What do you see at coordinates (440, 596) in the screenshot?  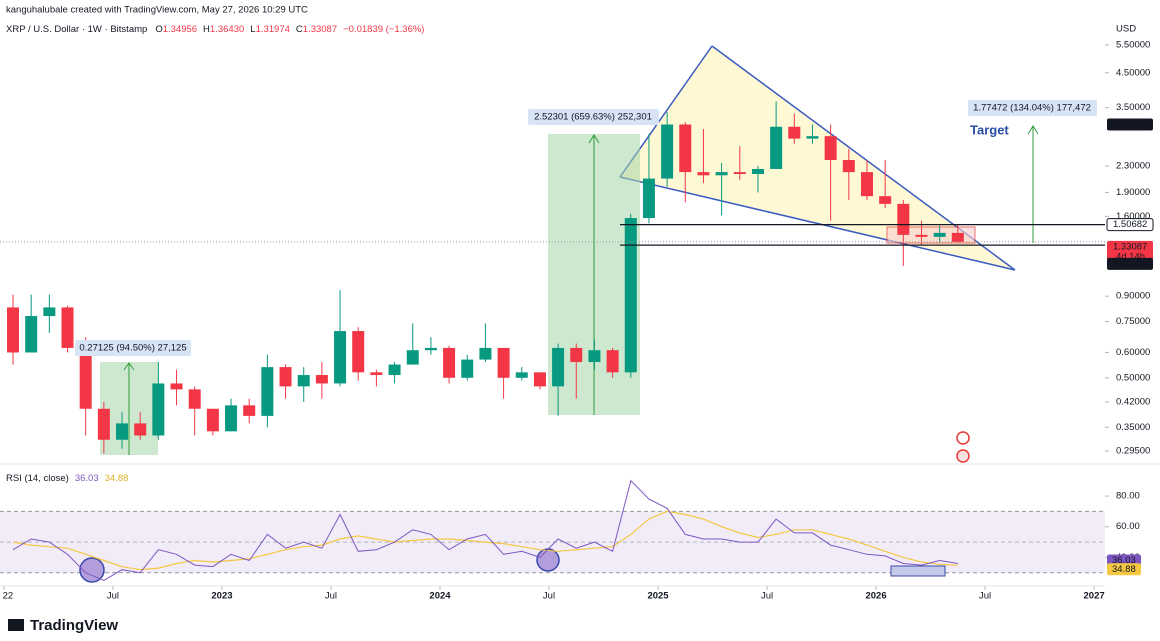 I see `x-tick-label: 2024` at bounding box center [440, 596].